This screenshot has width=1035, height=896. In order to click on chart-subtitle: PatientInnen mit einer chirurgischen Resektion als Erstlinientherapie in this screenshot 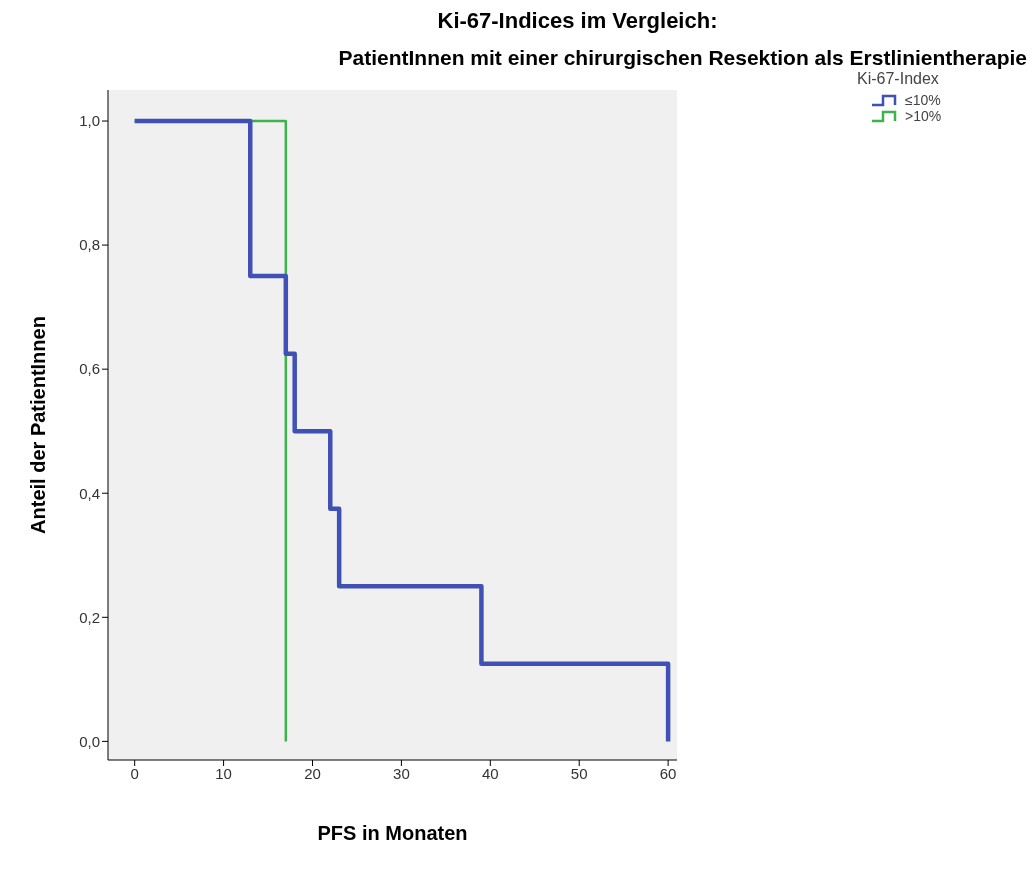, I will do `click(682, 58)`.